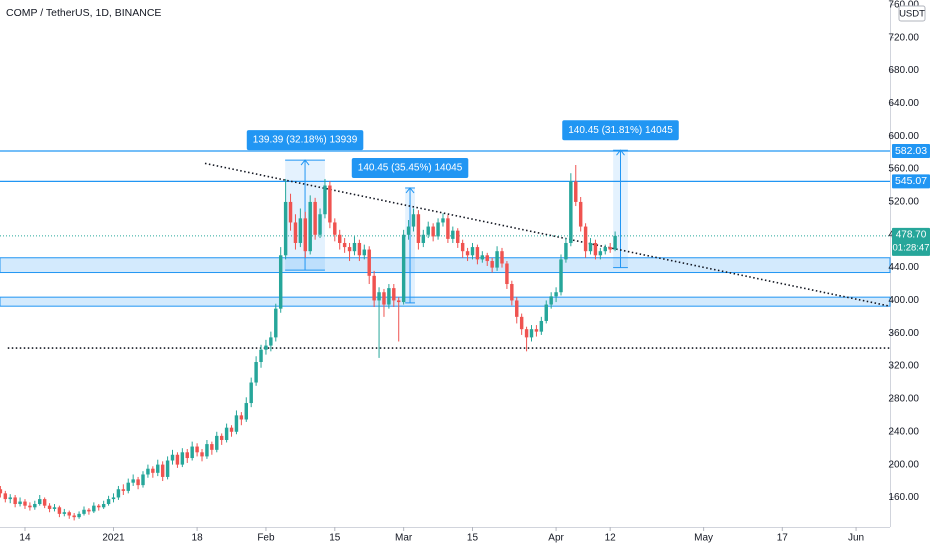 The height and width of the screenshot is (550, 932). Describe the element at coordinates (911, 247) in the screenshot. I see `countdown-label: 01:28:47` at that location.